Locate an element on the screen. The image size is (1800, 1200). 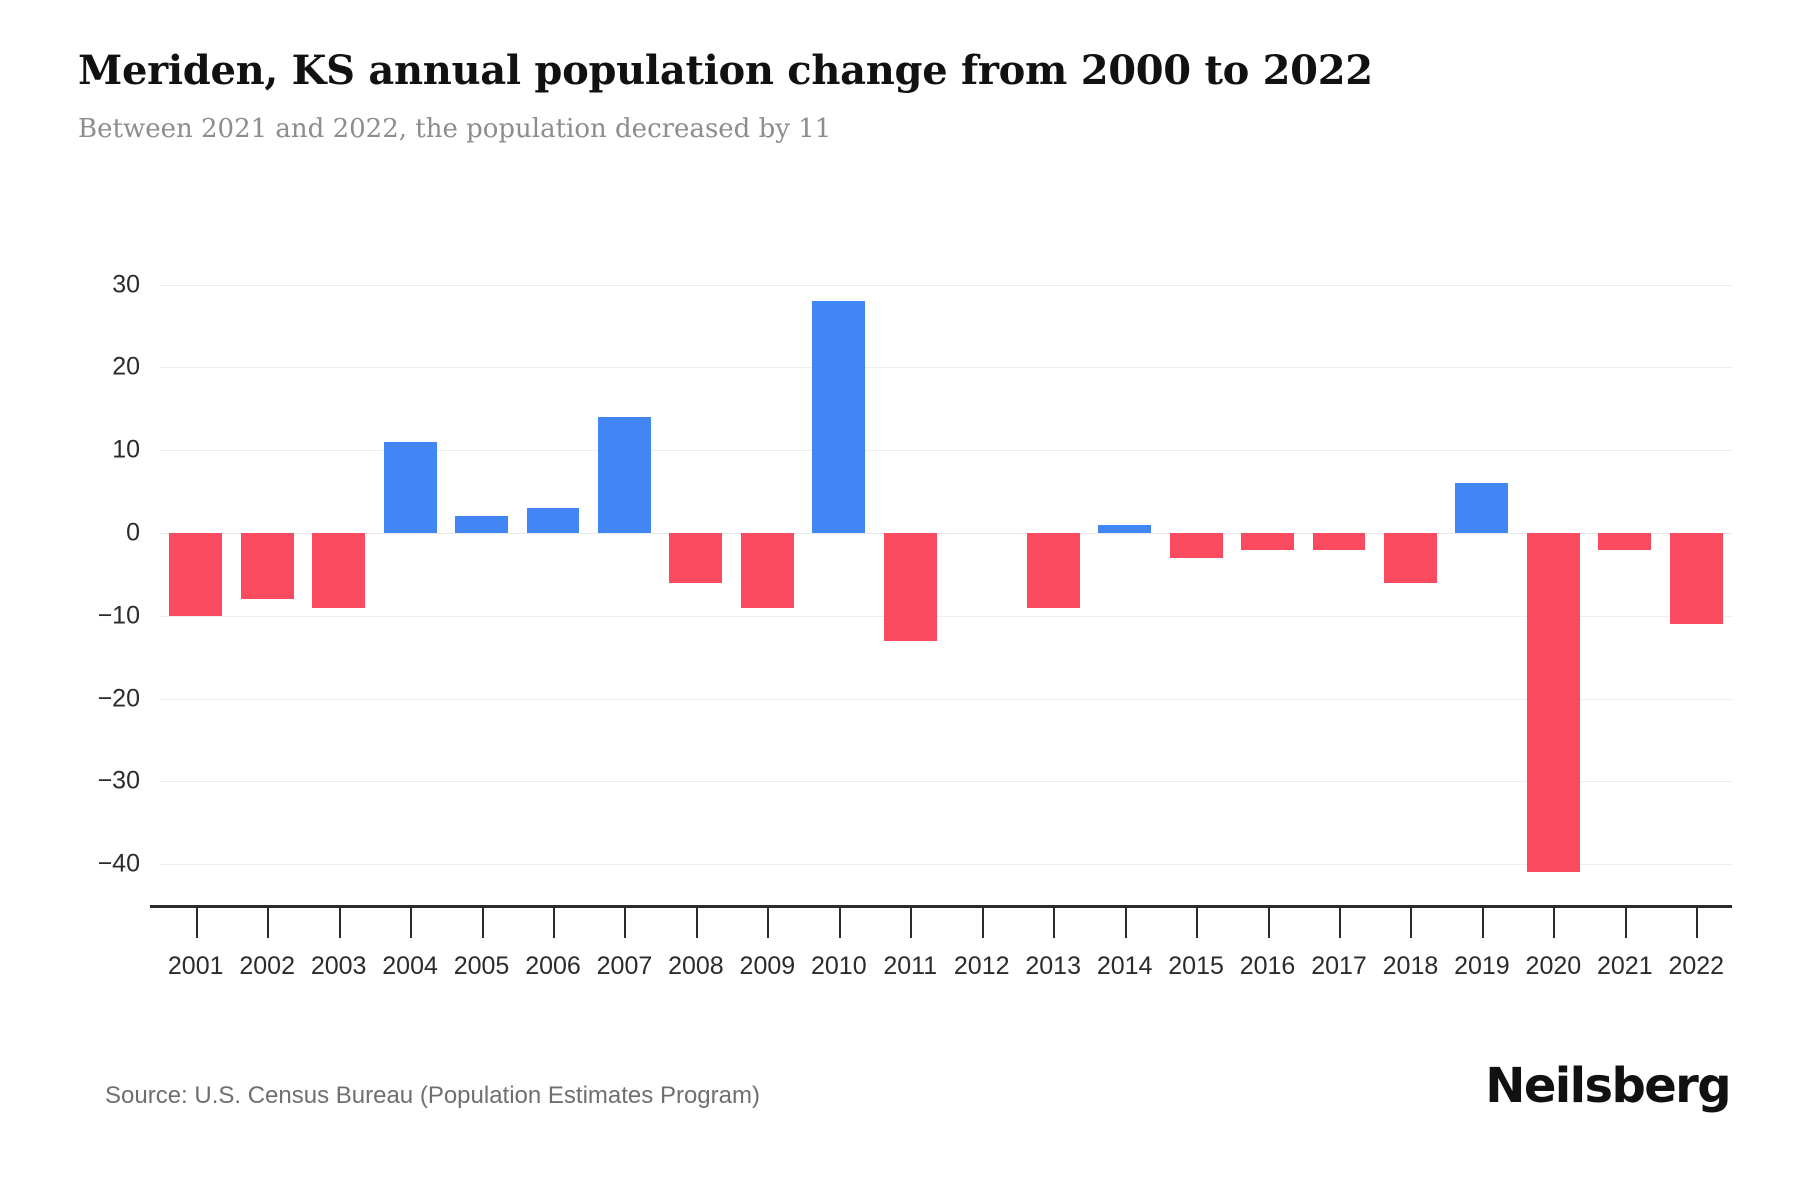
x-axis-tick-label-2003: 2003 is located at coordinates (338, 966).